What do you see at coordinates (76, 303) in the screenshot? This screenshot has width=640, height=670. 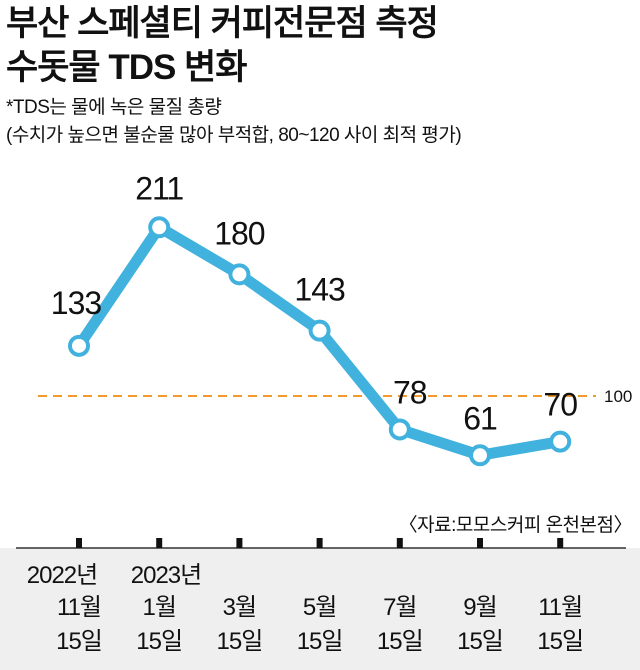 I see `data-label: 133` at bounding box center [76, 303].